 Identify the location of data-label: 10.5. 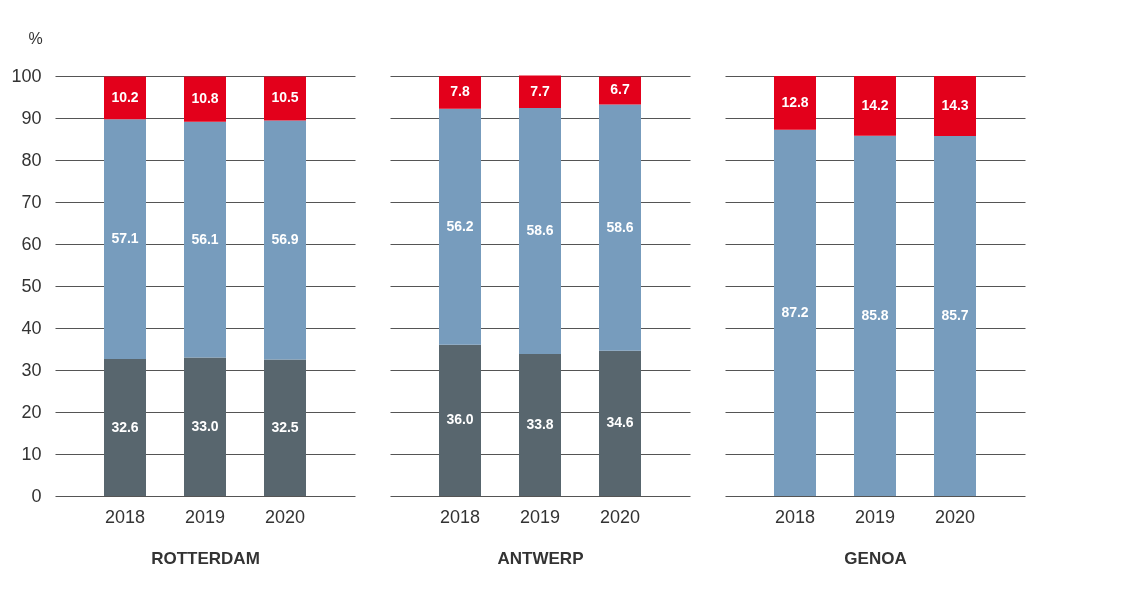
(285, 97).